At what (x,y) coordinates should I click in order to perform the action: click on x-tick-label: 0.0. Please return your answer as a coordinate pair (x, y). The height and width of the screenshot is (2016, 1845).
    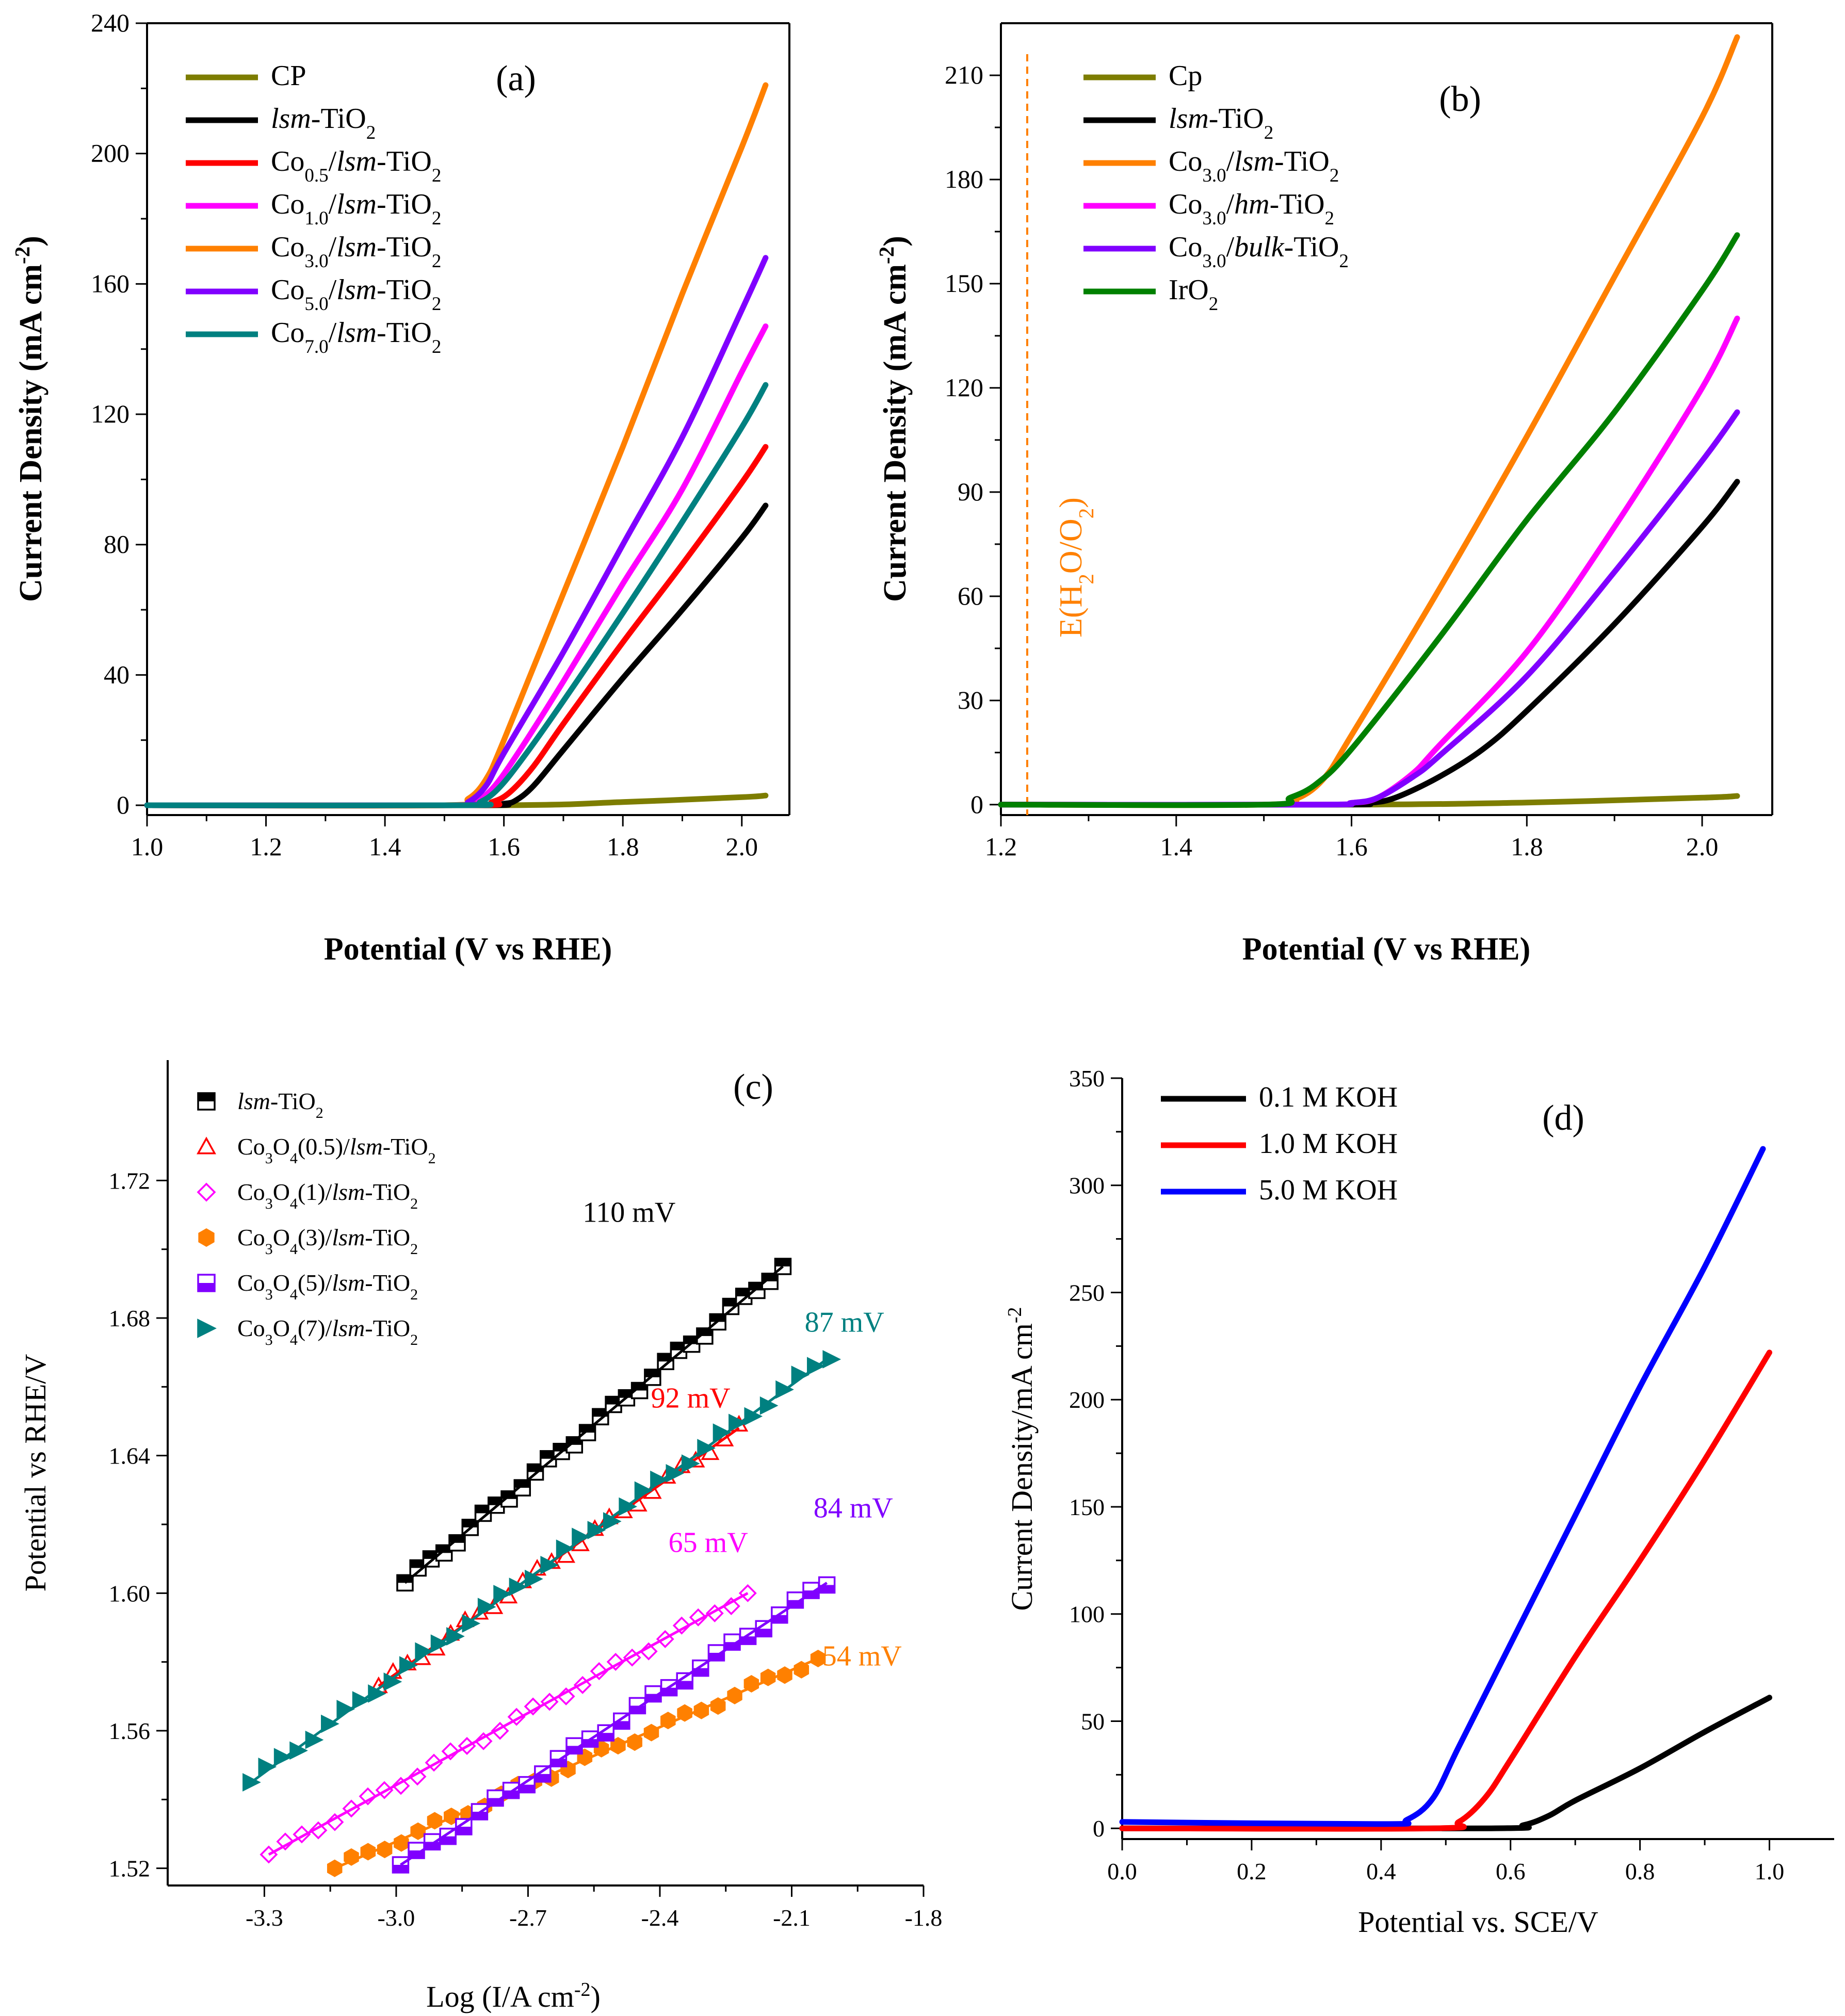
    Looking at the image, I should click on (1122, 1871).